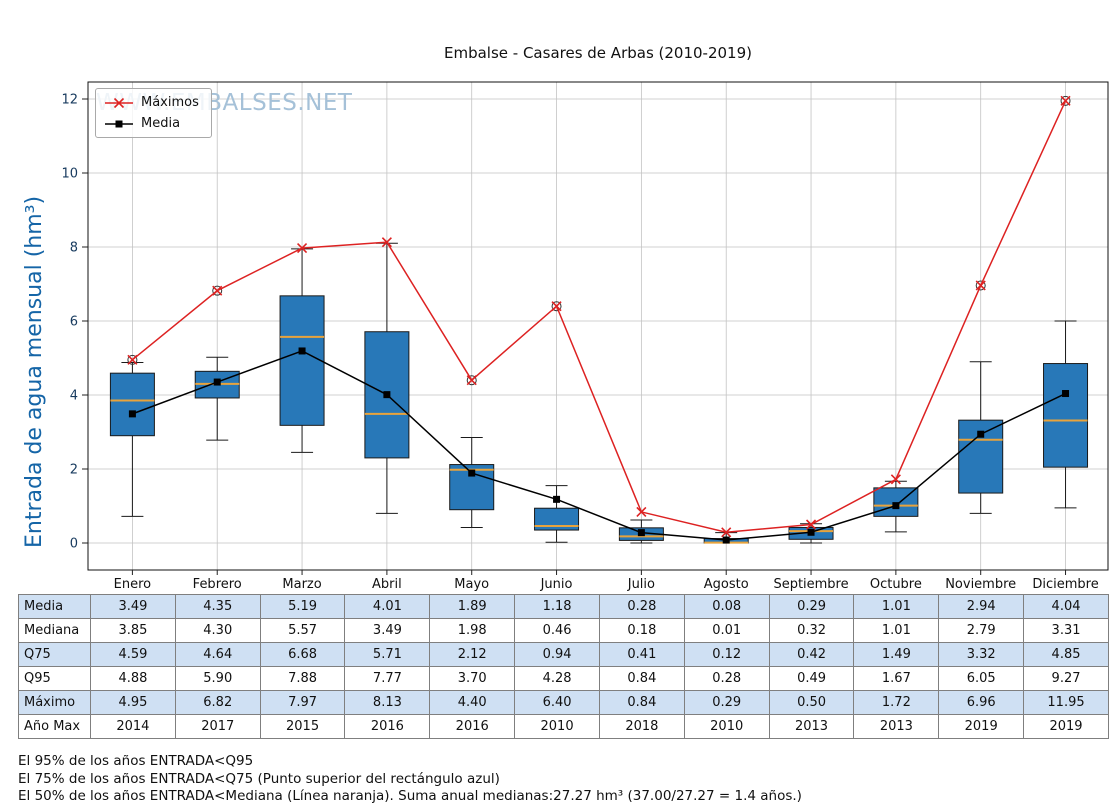 Image resolution: width=1120 pixels, height=810 pixels. What do you see at coordinates (1066, 630) in the screenshot?
I see `table-cell: 3.31` at bounding box center [1066, 630].